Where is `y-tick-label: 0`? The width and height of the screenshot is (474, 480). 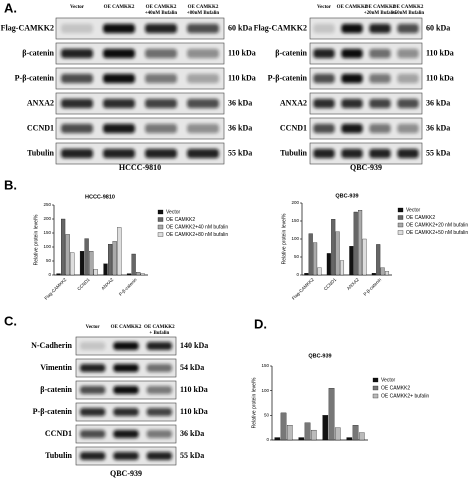
y-tick-label: 0 is located at coordinates (267, 439).